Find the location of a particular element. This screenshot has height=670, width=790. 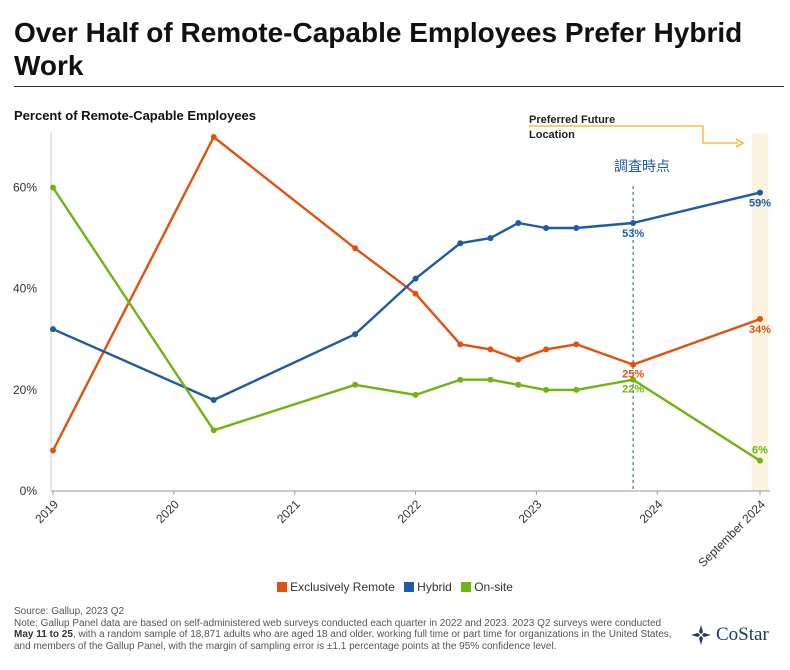

x-tick-label: 2022 is located at coordinates (409, 511).